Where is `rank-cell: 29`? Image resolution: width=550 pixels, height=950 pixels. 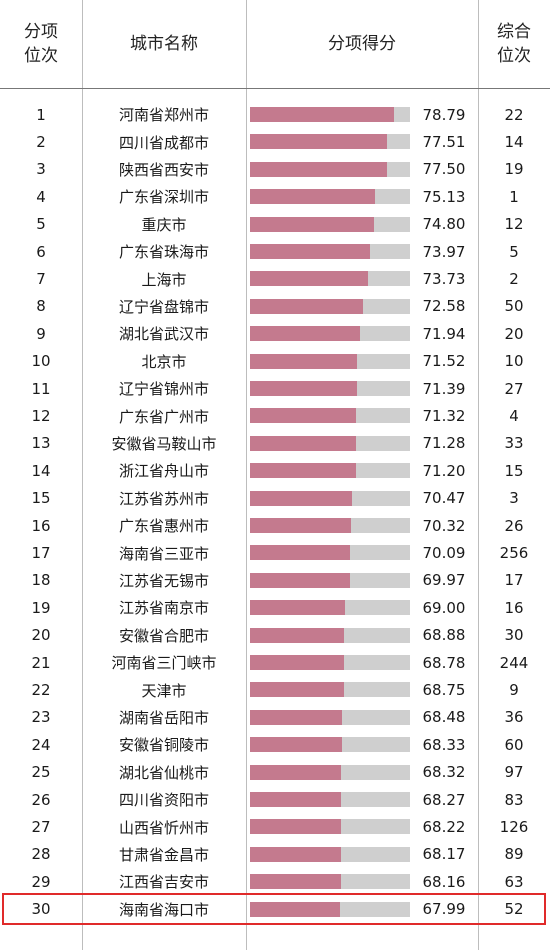
rank-cell: 29 is located at coordinates (41, 881).